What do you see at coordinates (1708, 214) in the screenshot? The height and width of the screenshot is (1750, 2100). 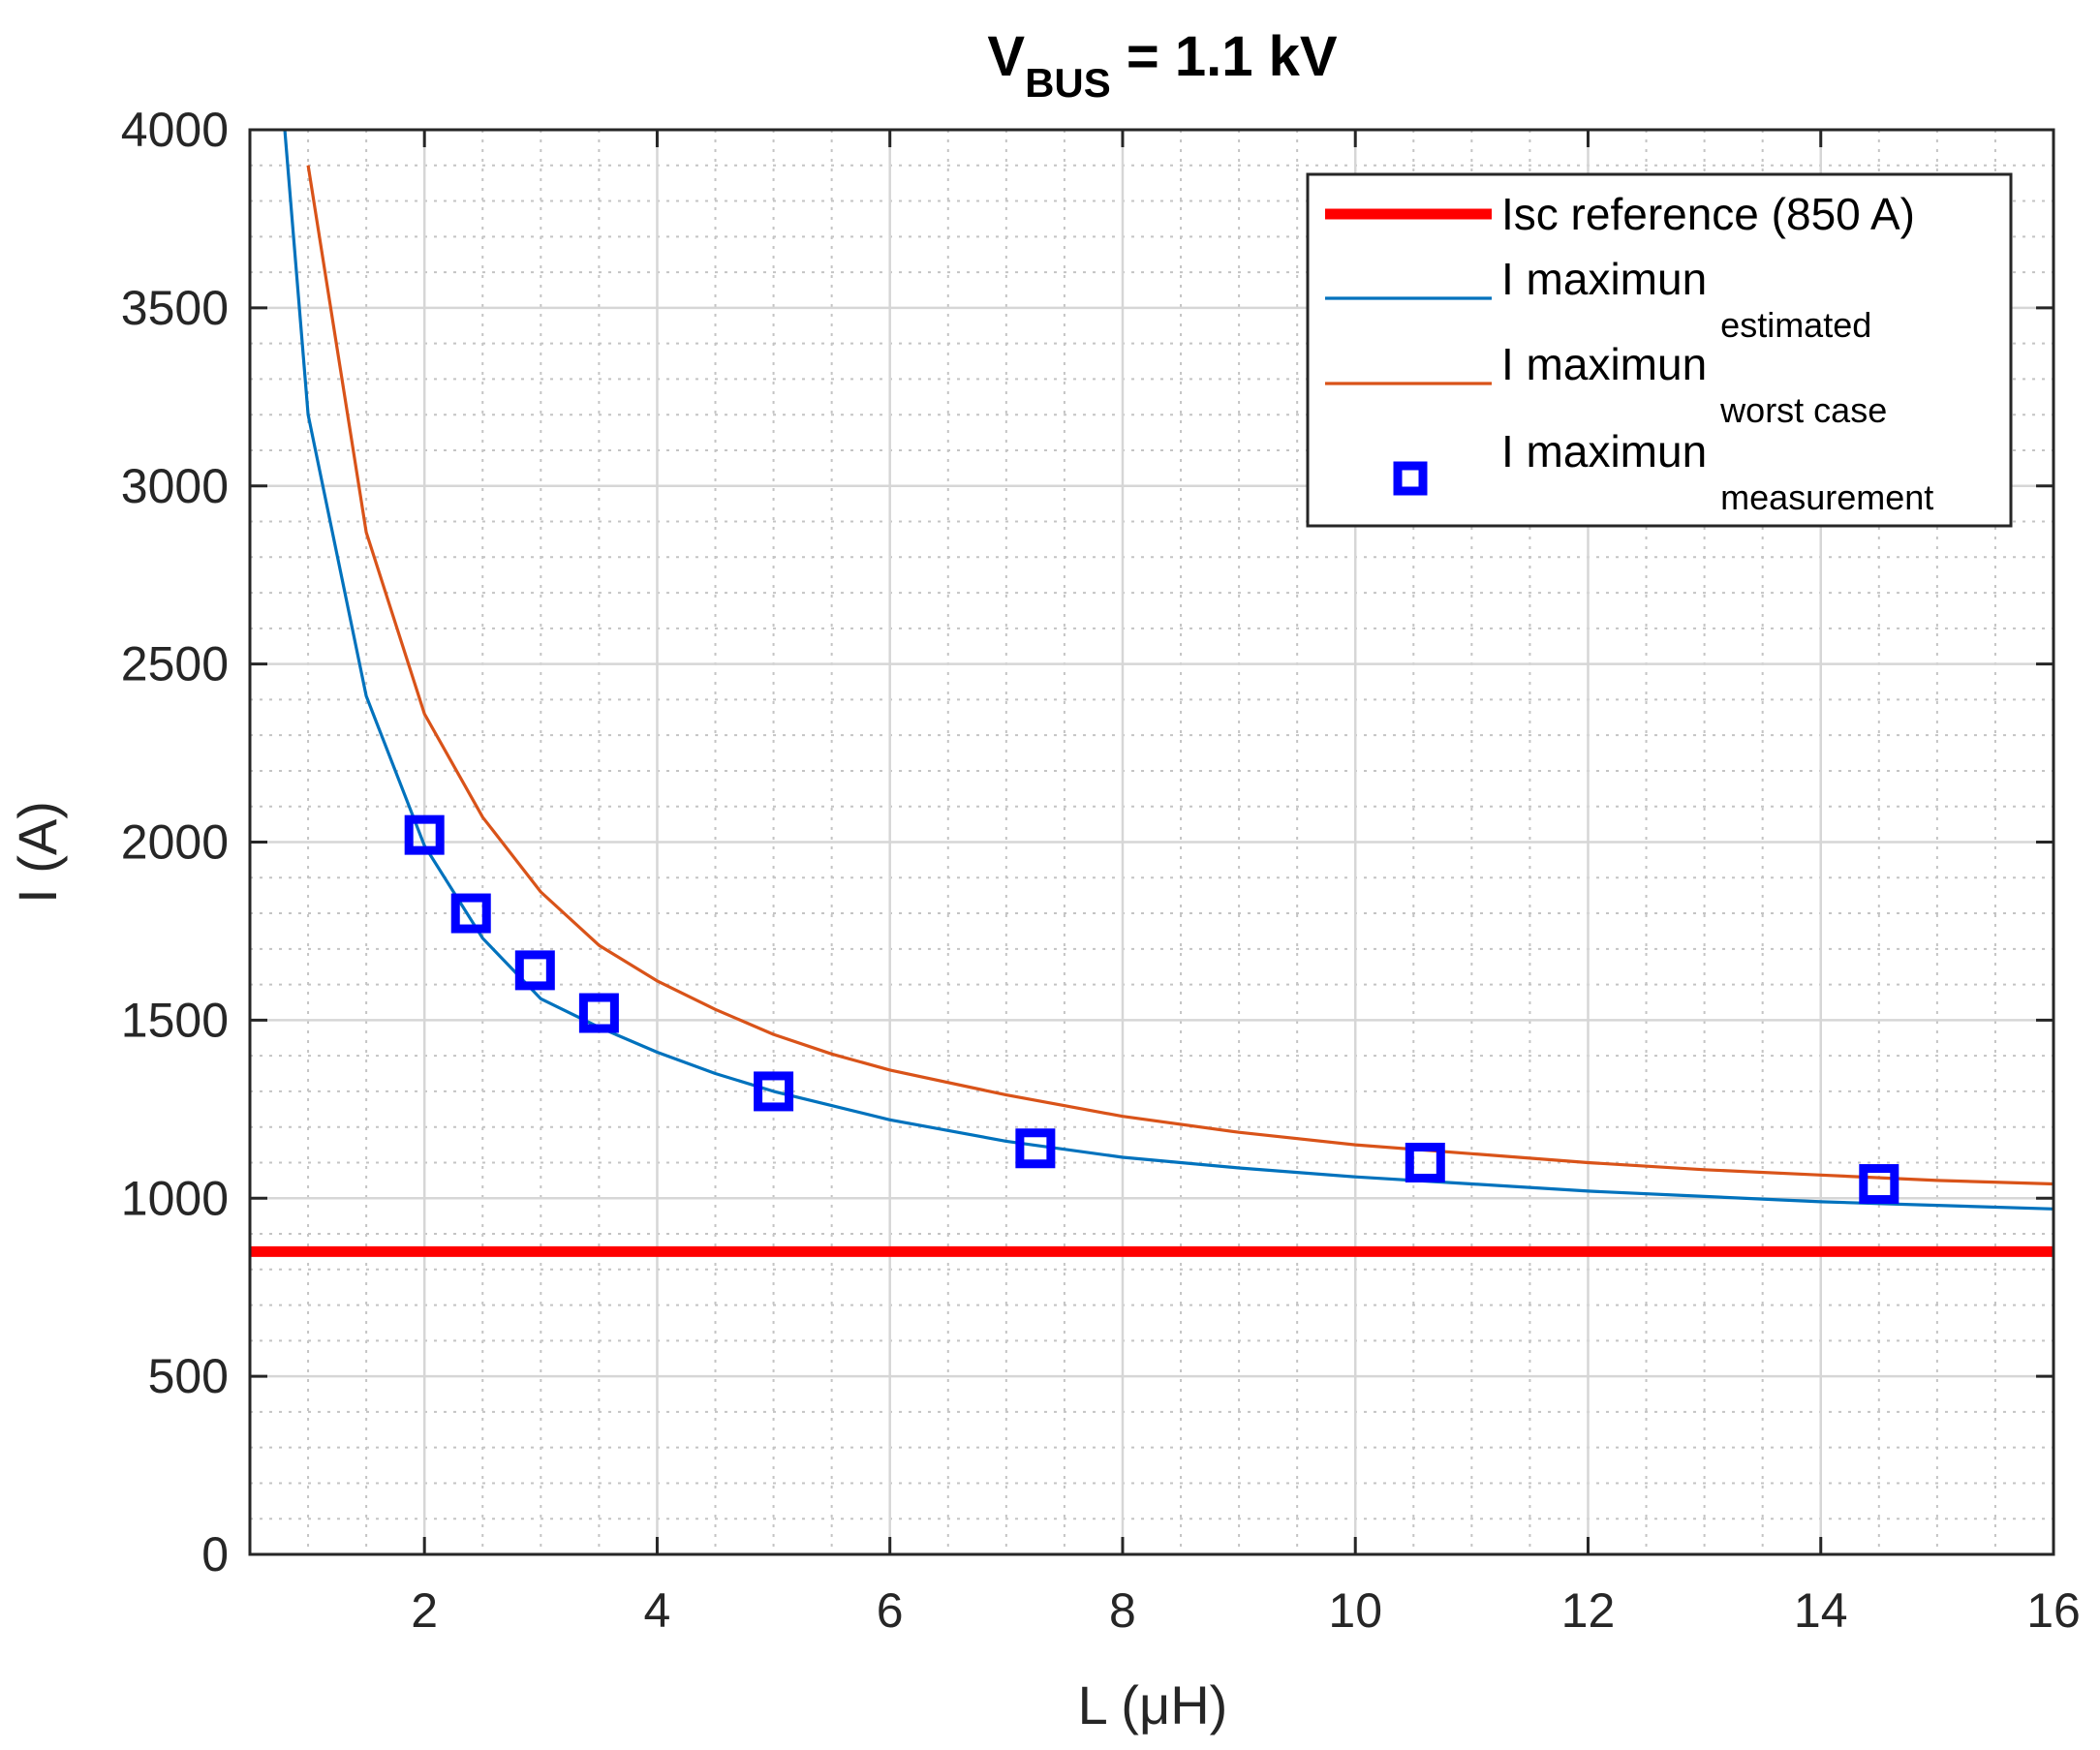 I see `legend-label-0: Isc reference (850 A)` at bounding box center [1708, 214].